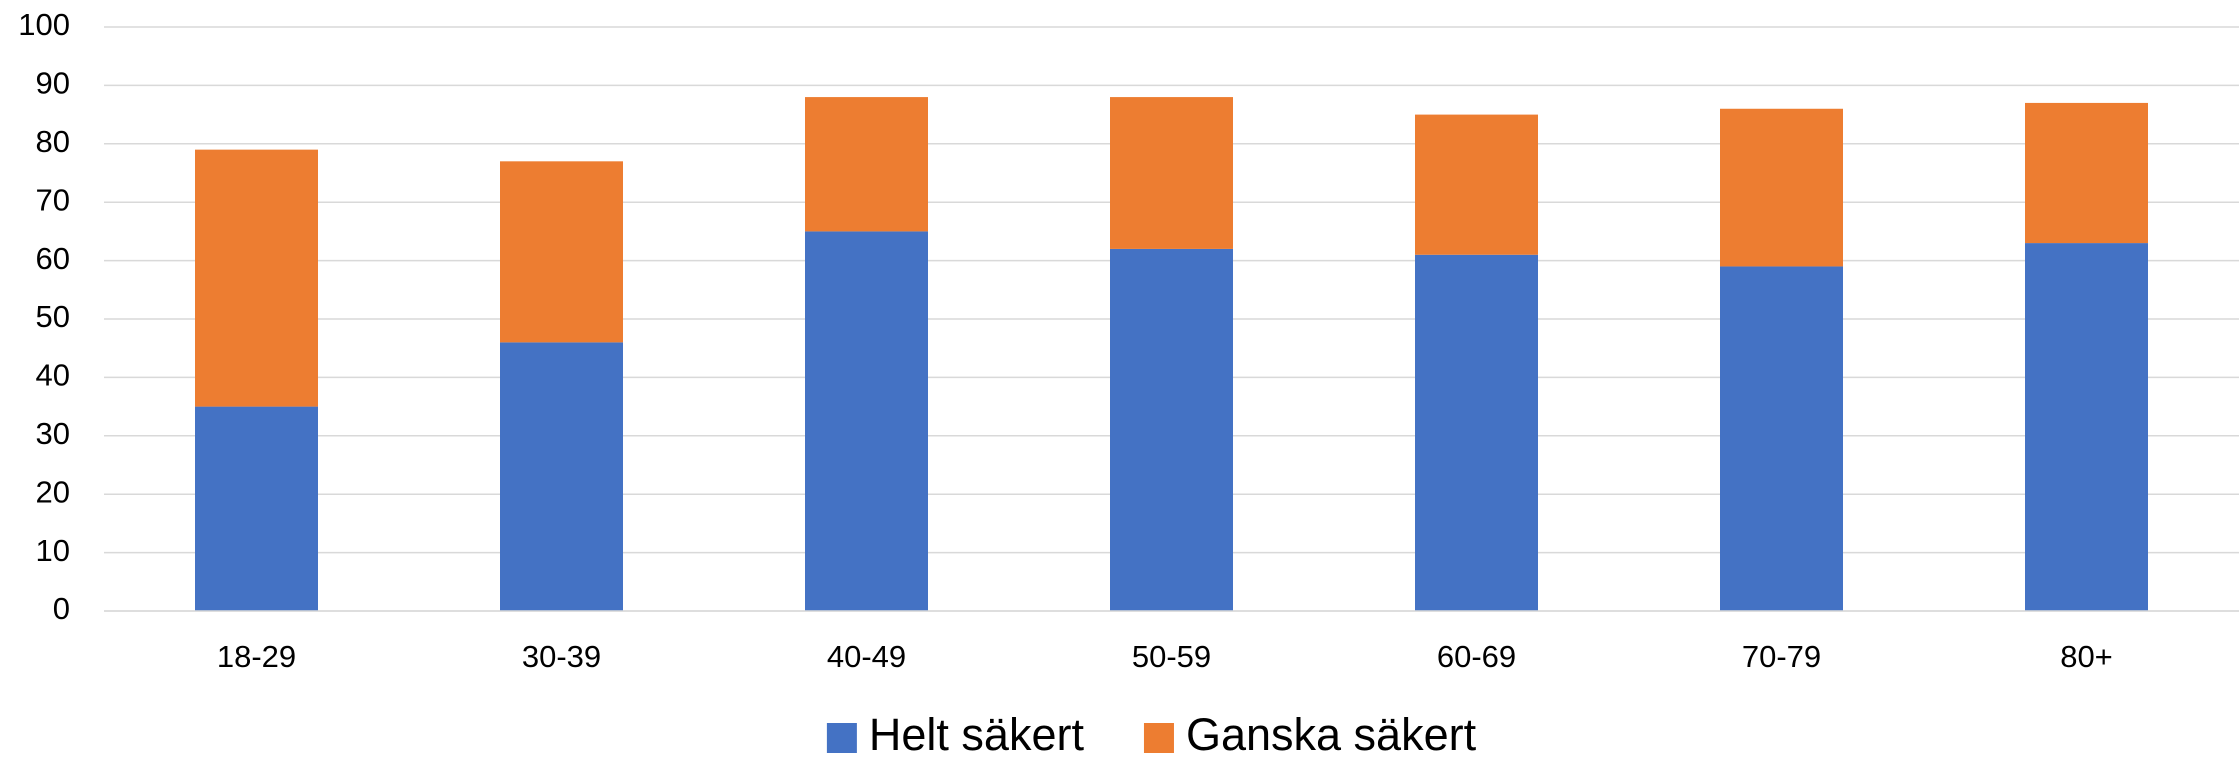 Image resolution: width=2239 pixels, height=759 pixels. I want to click on y-tick-label: 0, so click(61, 608).